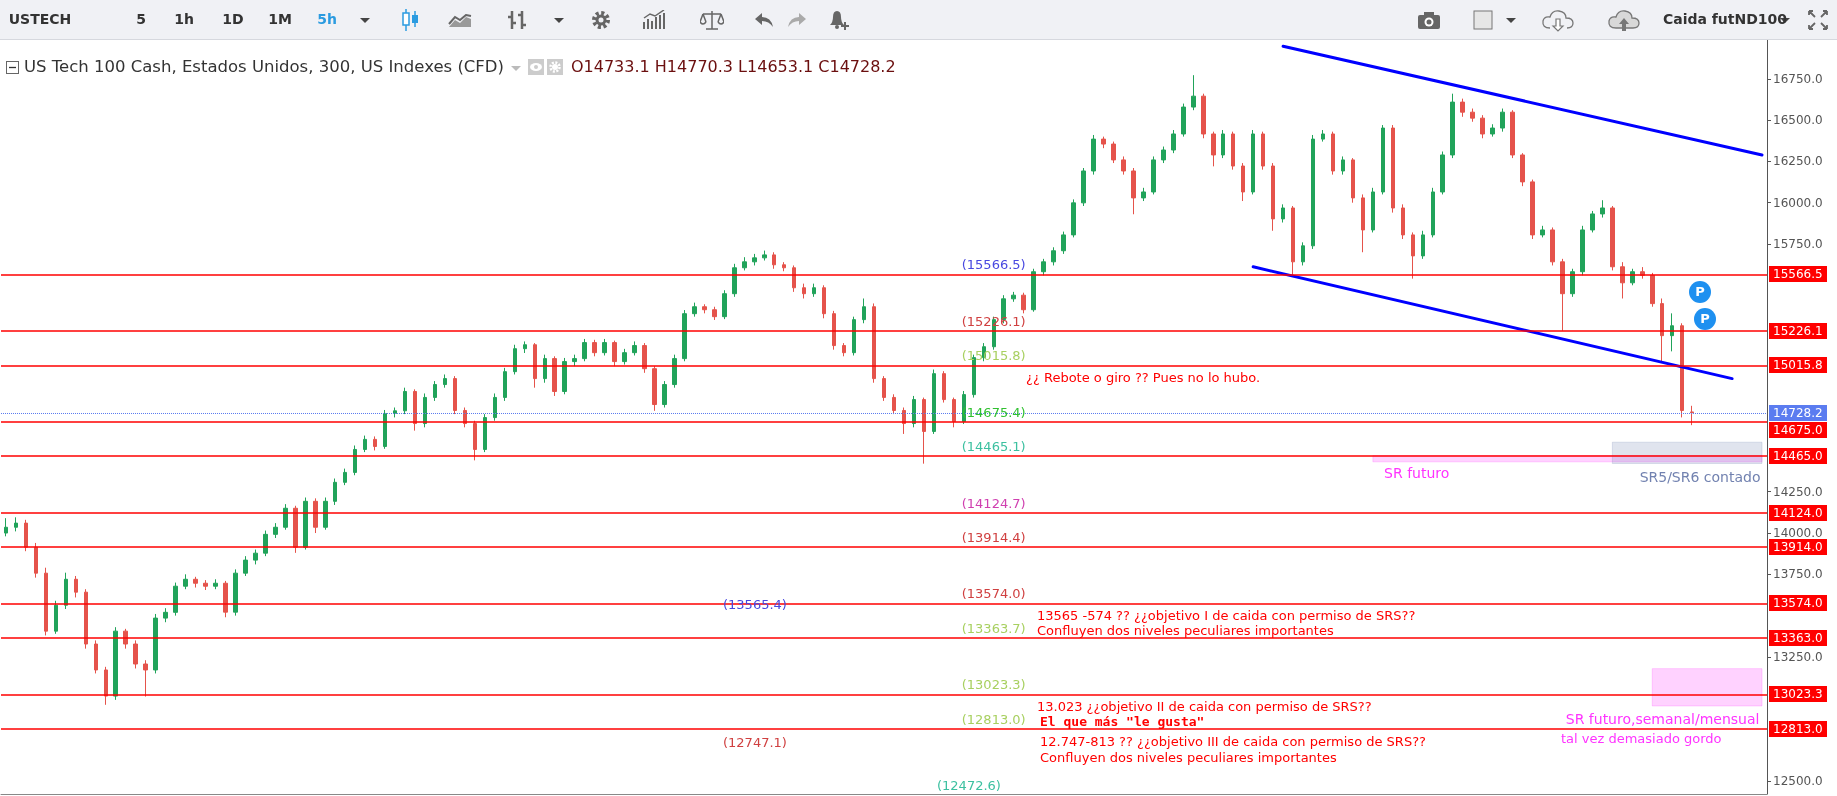 The image size is (1837, 796). Describe the element at coordinates (184, 19) in the screenshot. I see `text: 1h` at that location.